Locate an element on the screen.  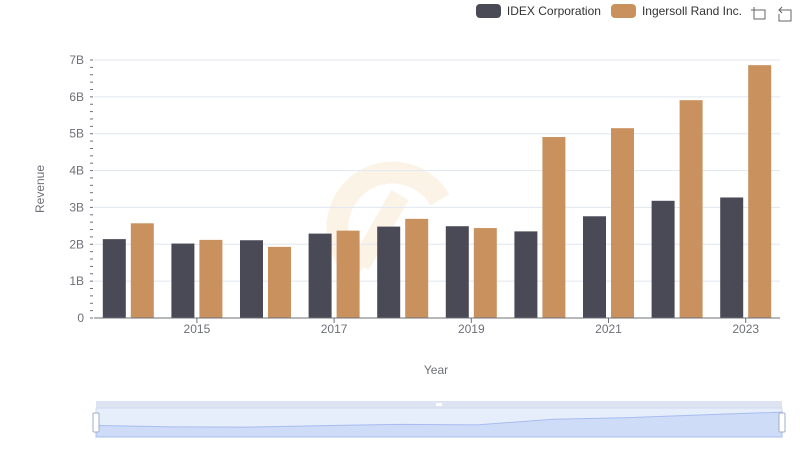
y-tick-label: 3B is located at coordinates (76, 207).